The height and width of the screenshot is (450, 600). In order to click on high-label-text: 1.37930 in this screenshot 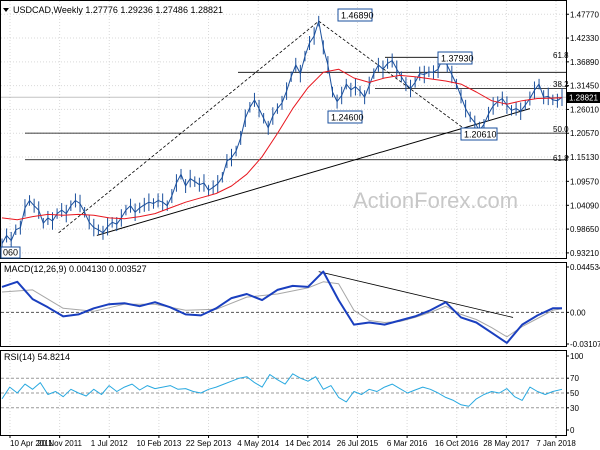, I will do `click(457, 59)`.